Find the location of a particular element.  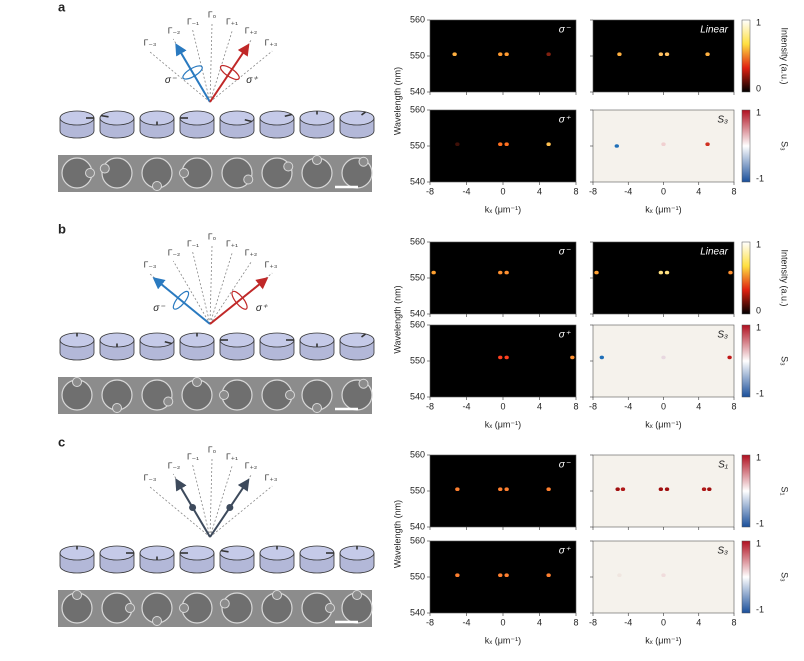

plot-label: σ⁺ is located at coordinates (565, 335).